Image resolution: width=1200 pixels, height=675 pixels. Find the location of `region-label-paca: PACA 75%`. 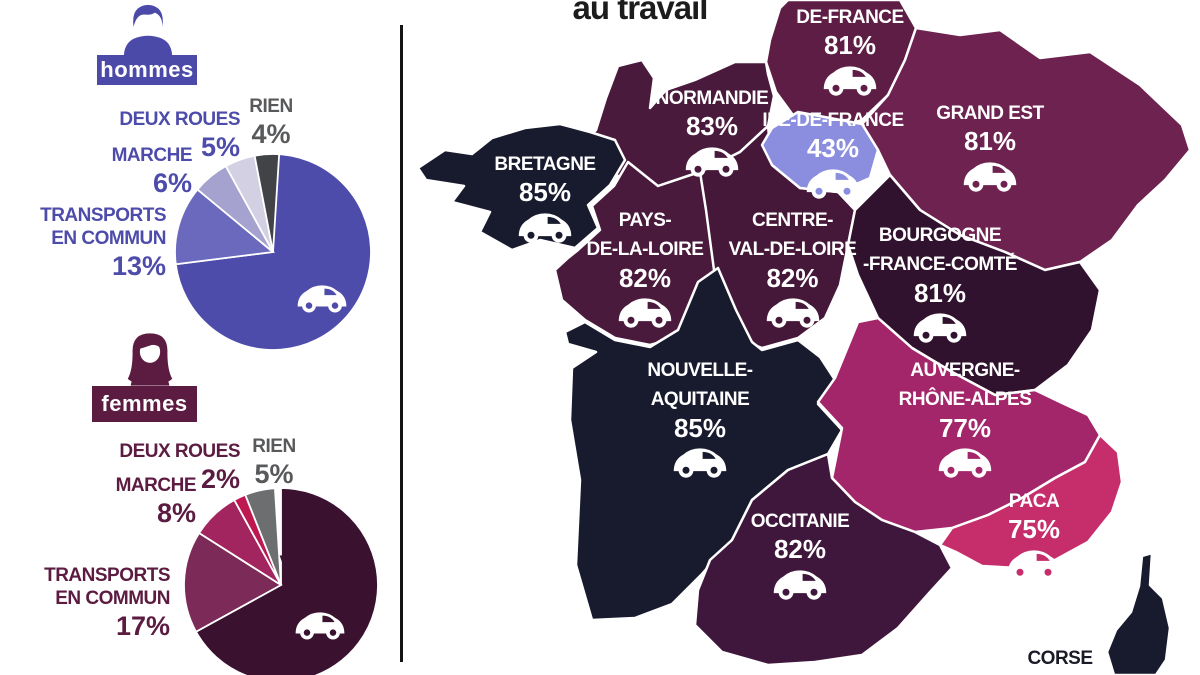

region-label-paca: PACA 75% is located at coordinates (1034, 534).